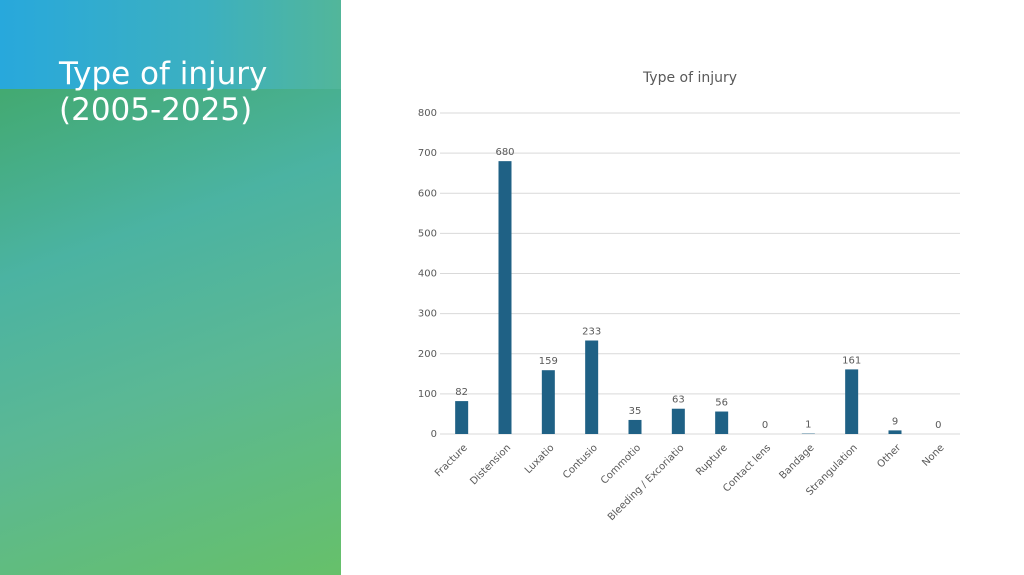  I want to click on y-tick-label: 200, so click(427, 354).